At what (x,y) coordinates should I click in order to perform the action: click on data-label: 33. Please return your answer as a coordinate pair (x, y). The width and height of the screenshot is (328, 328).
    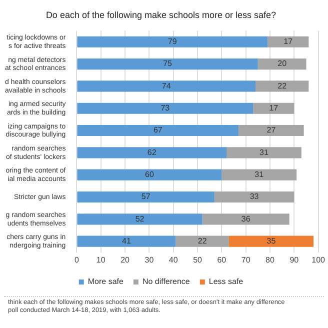
    Looking at the image, I should click on (255, 197).